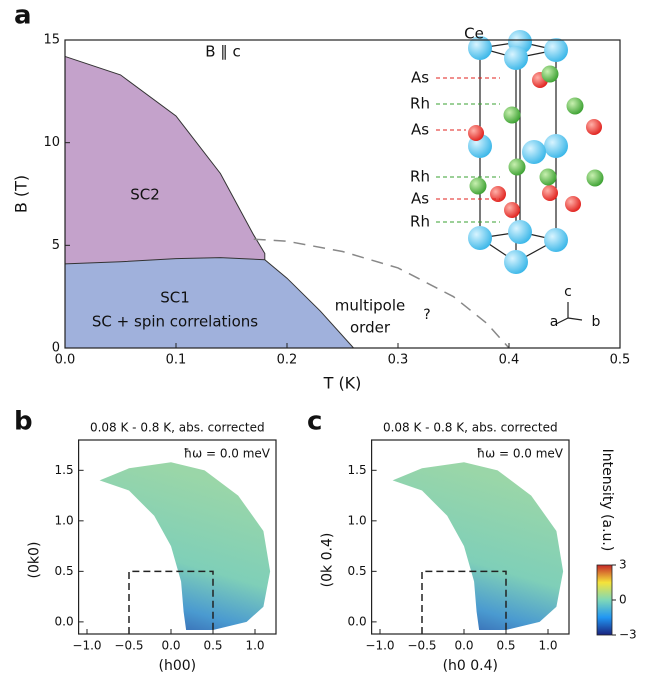 The image size is (652, 681). Describe the element at coordinates (554, 322) in the screenshot. I see `axis-name: a` at that location.